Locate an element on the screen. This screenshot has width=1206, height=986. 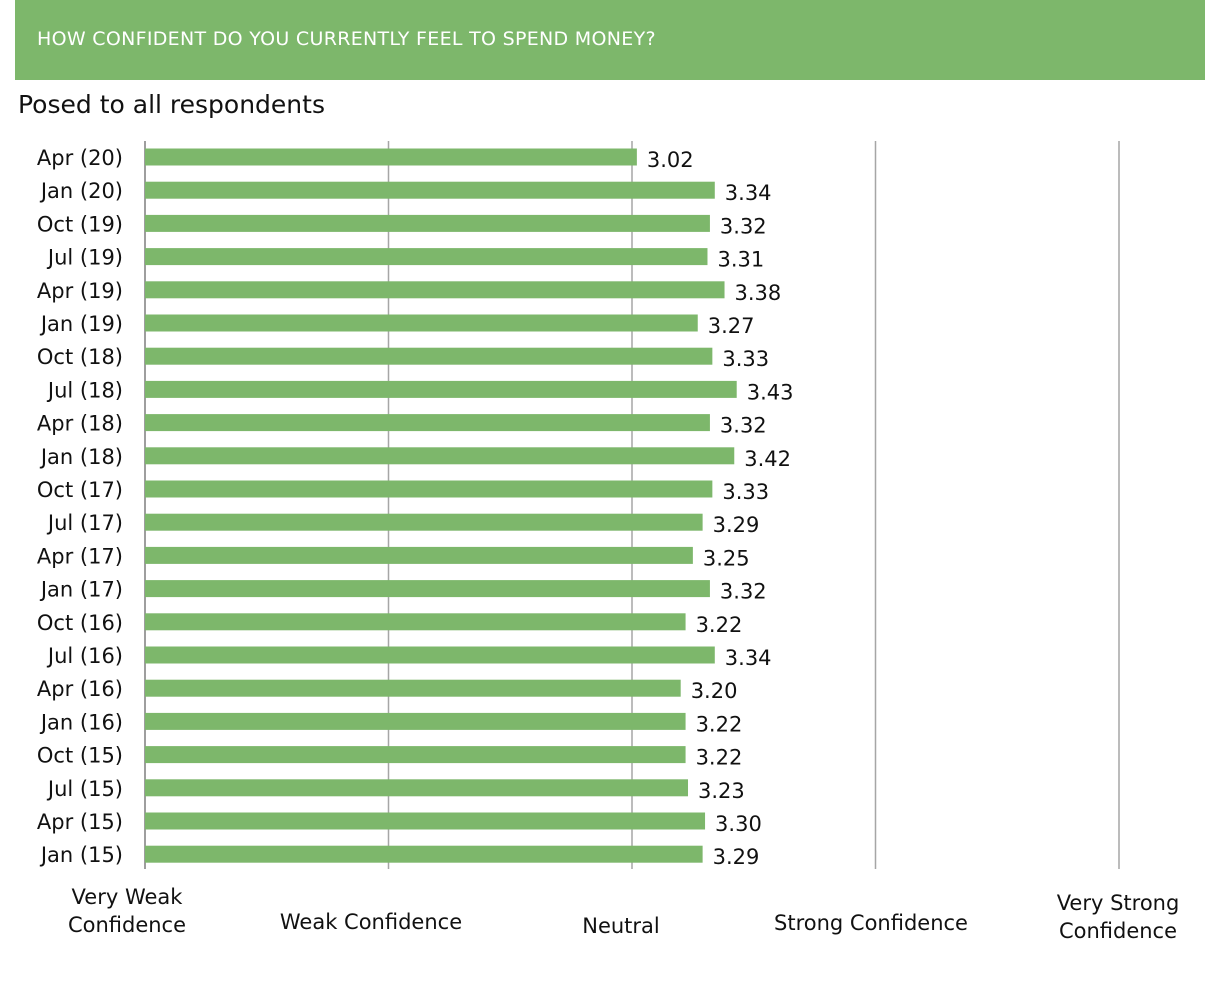
x-tick-label: Weak Confidence is located at coordinates (371, 922).